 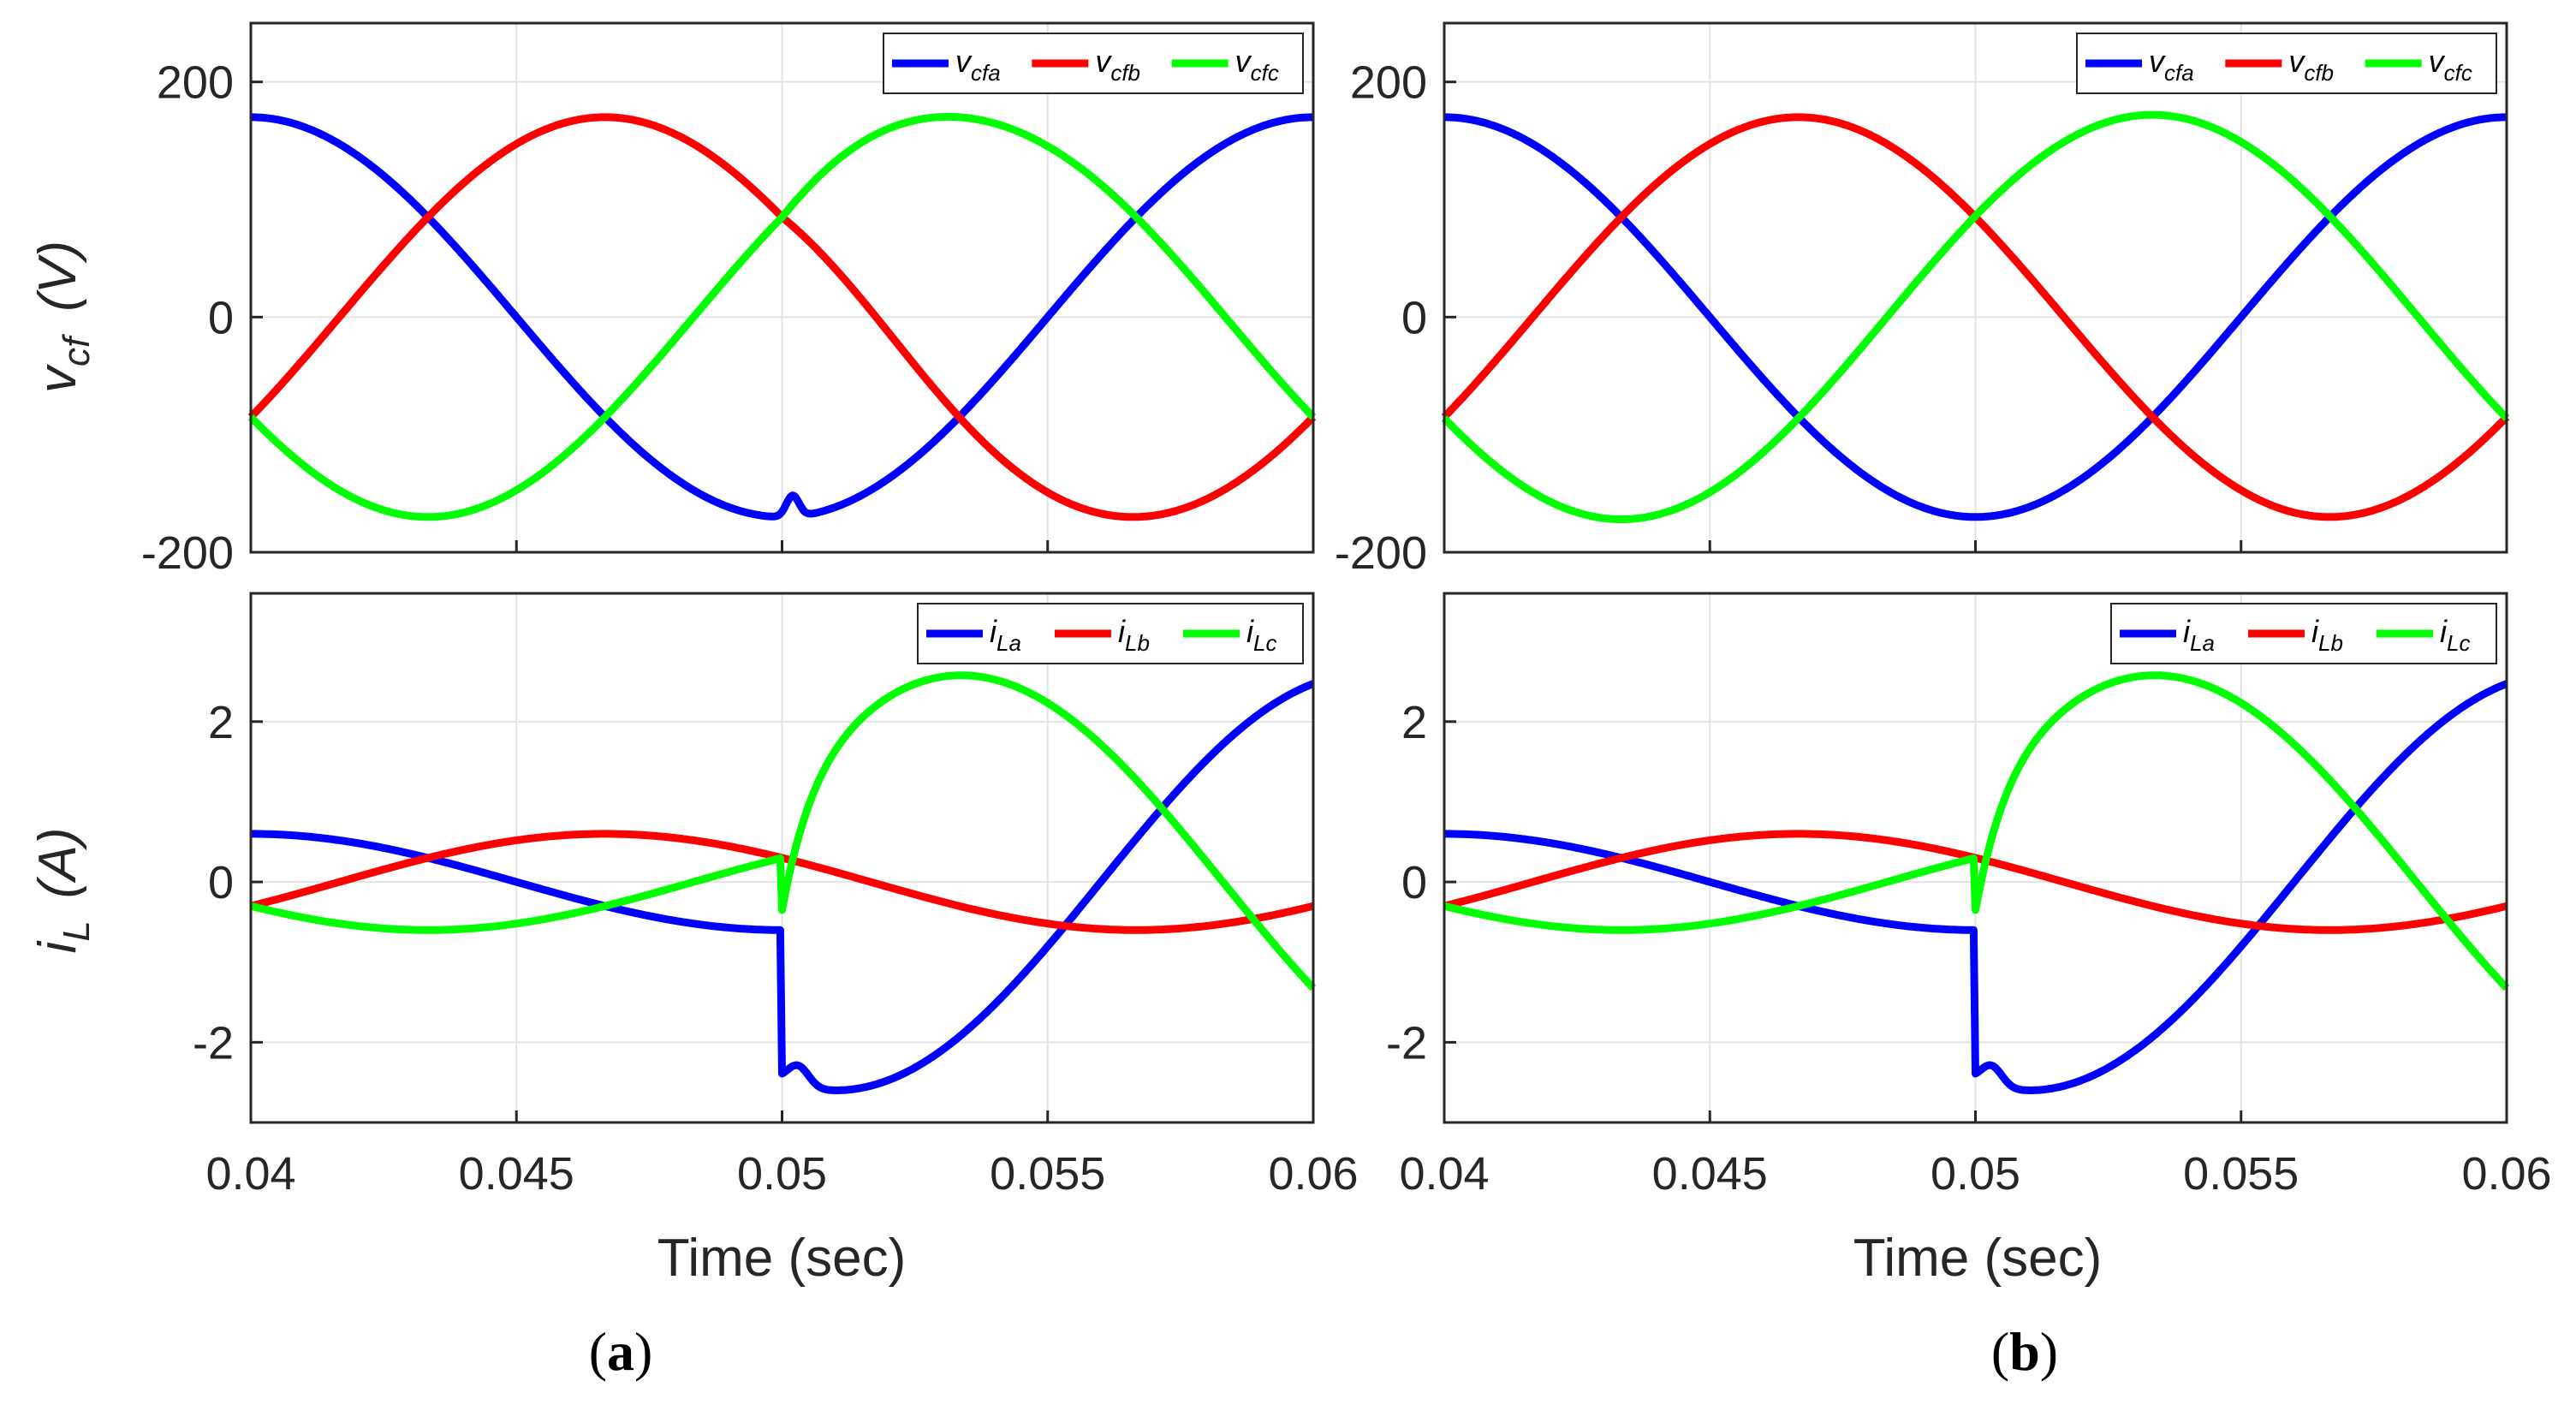 I want to click on ylabel-current: iL (A), so click(x=63, y=891).